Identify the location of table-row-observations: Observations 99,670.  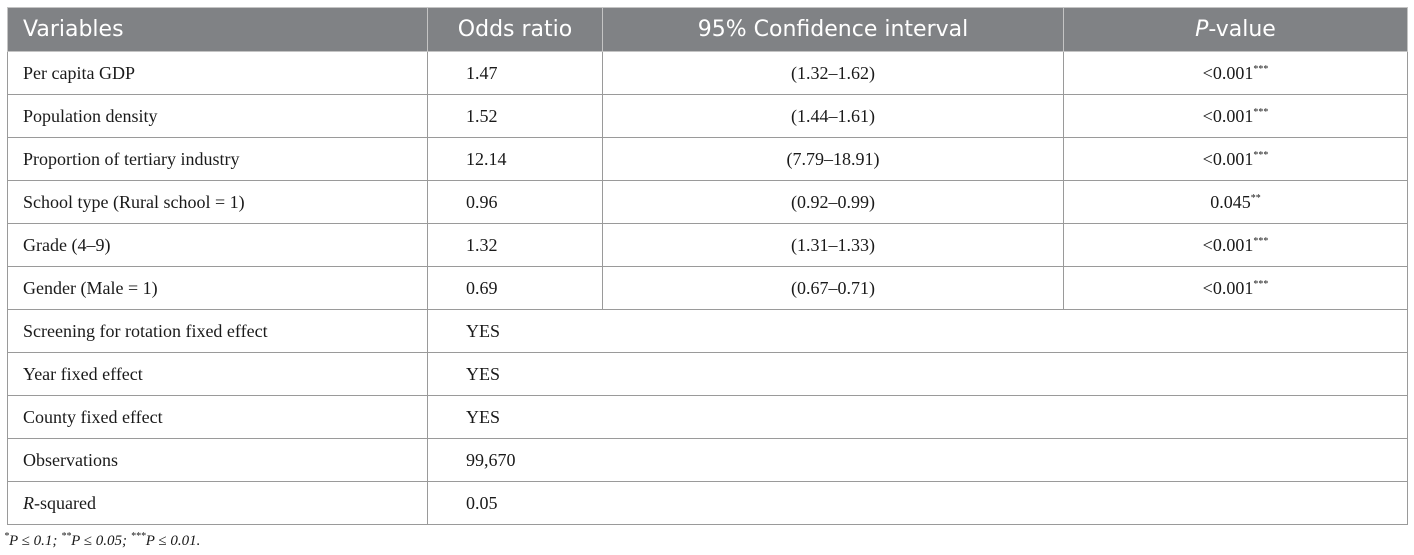
(707, 460).